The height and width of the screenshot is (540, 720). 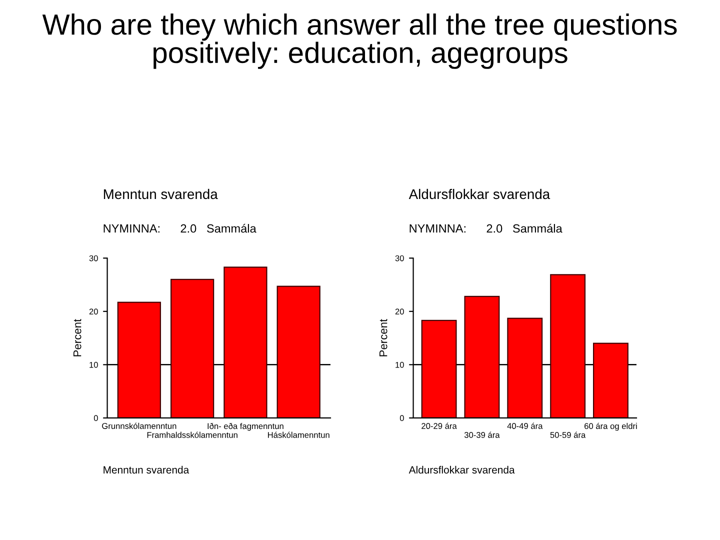 I want to click on text: Who are they which answer all the tree questions positively: education, agegroups, so click(x=359, y=41).